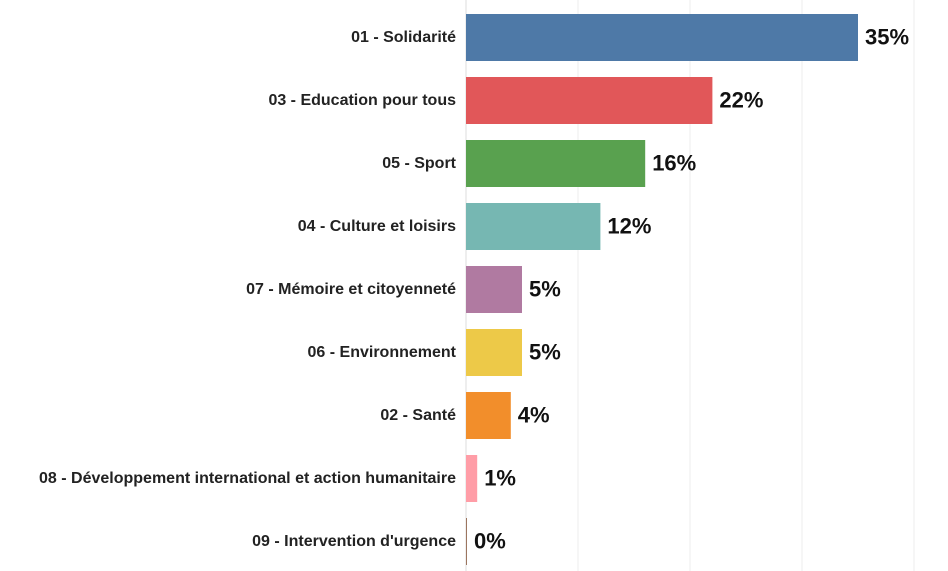 Image resolution: width=948 pixels, height=571 pixels. I want to click on value-label: 22%, so click(741, 99).